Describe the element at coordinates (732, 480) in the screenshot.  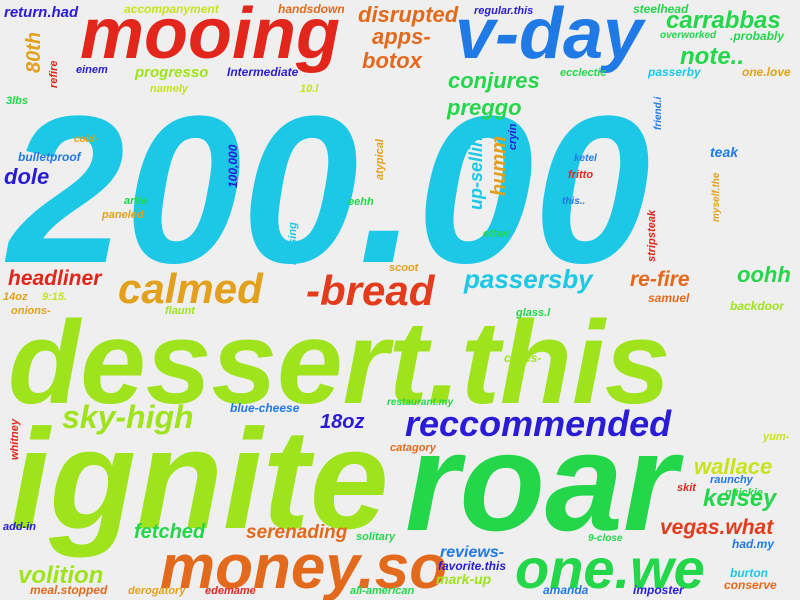
I see `cloud-word: raunchy` at that location.